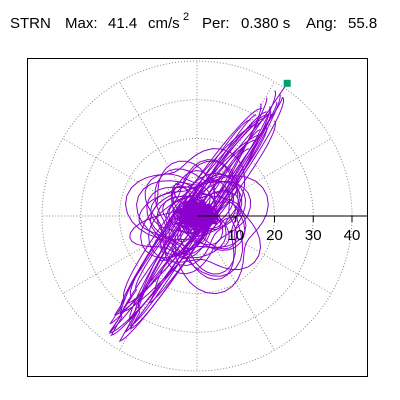 The height and width of the screenshot is (400, 400). What do you see at coordinates (30, 23) in the screenshot?
I see `station-code: STRN` at bounding box center [30, 23].